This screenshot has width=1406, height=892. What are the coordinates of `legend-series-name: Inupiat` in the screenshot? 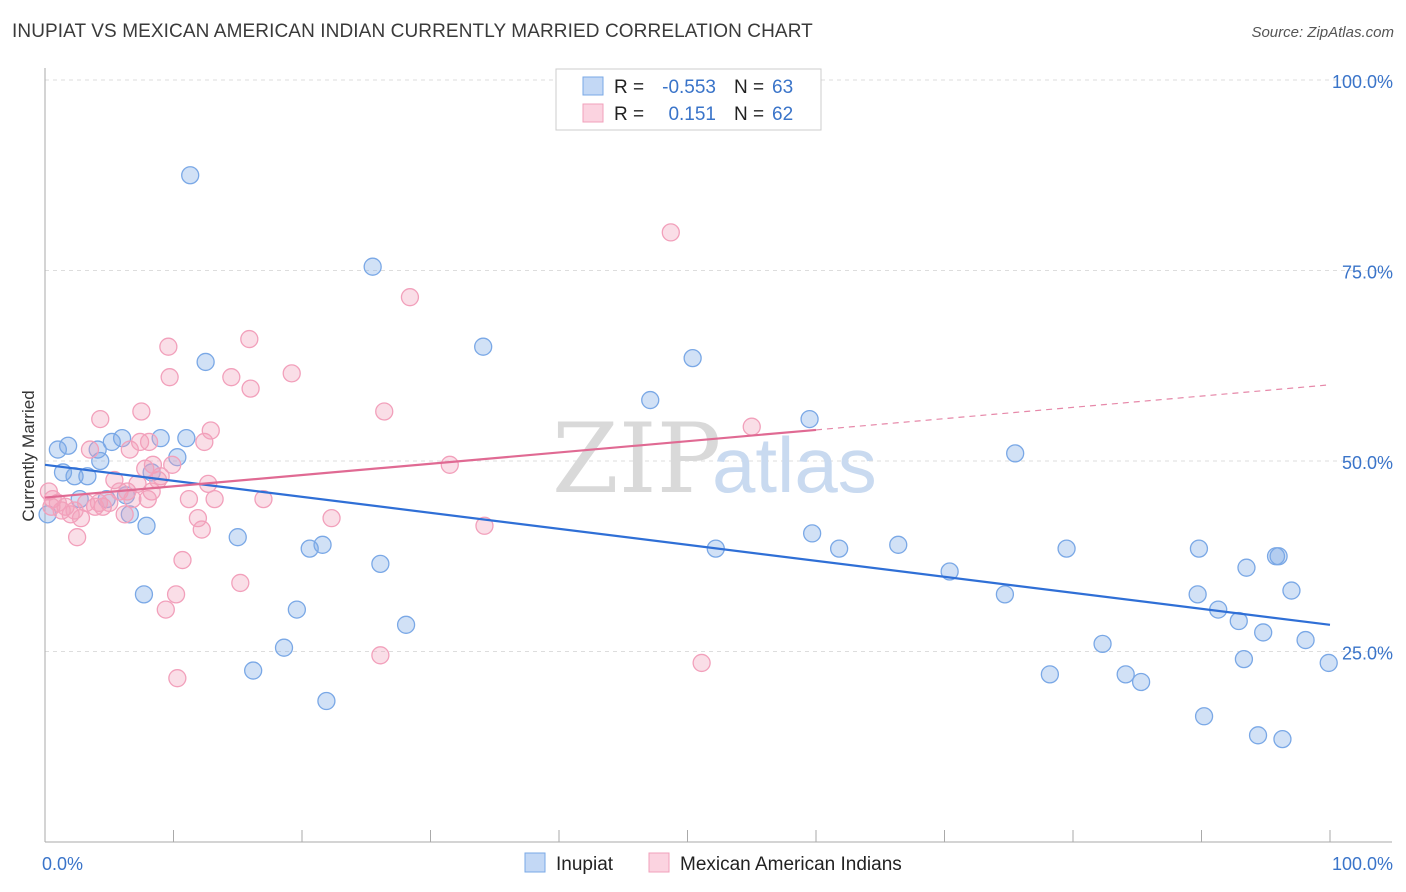 It's located at (585, 864).